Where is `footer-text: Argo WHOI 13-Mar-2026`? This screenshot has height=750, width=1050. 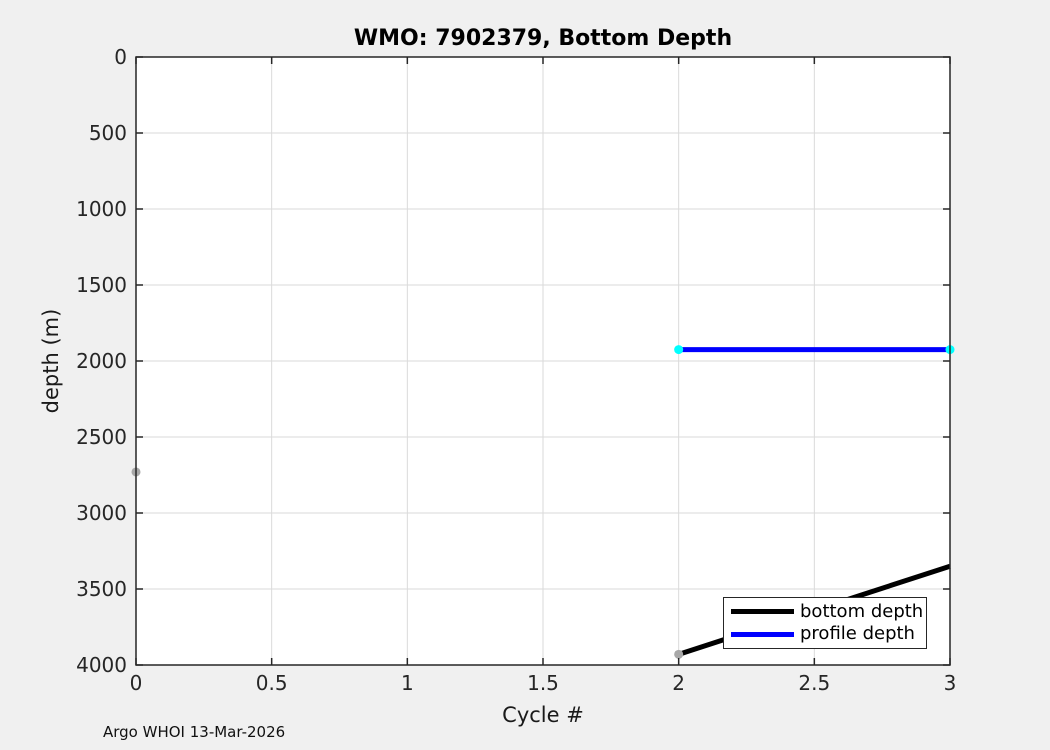 footer-text: Argo WHOI 13-Mar-2026 is located at coordinates (194, 732).